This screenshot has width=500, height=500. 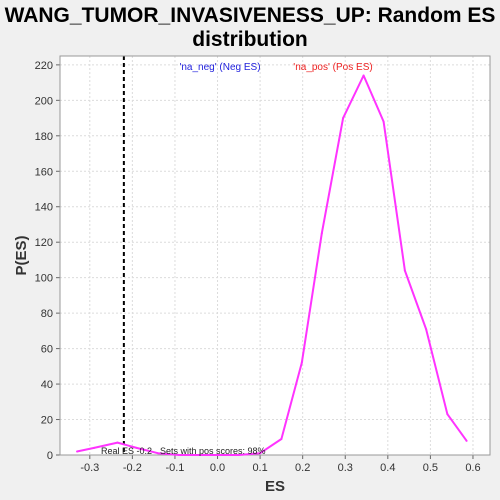 I want to click on chart-title-line-1: WANG_TUMOR_INVASIVENESS_UP: Random ES, so click(x=250, y=15).